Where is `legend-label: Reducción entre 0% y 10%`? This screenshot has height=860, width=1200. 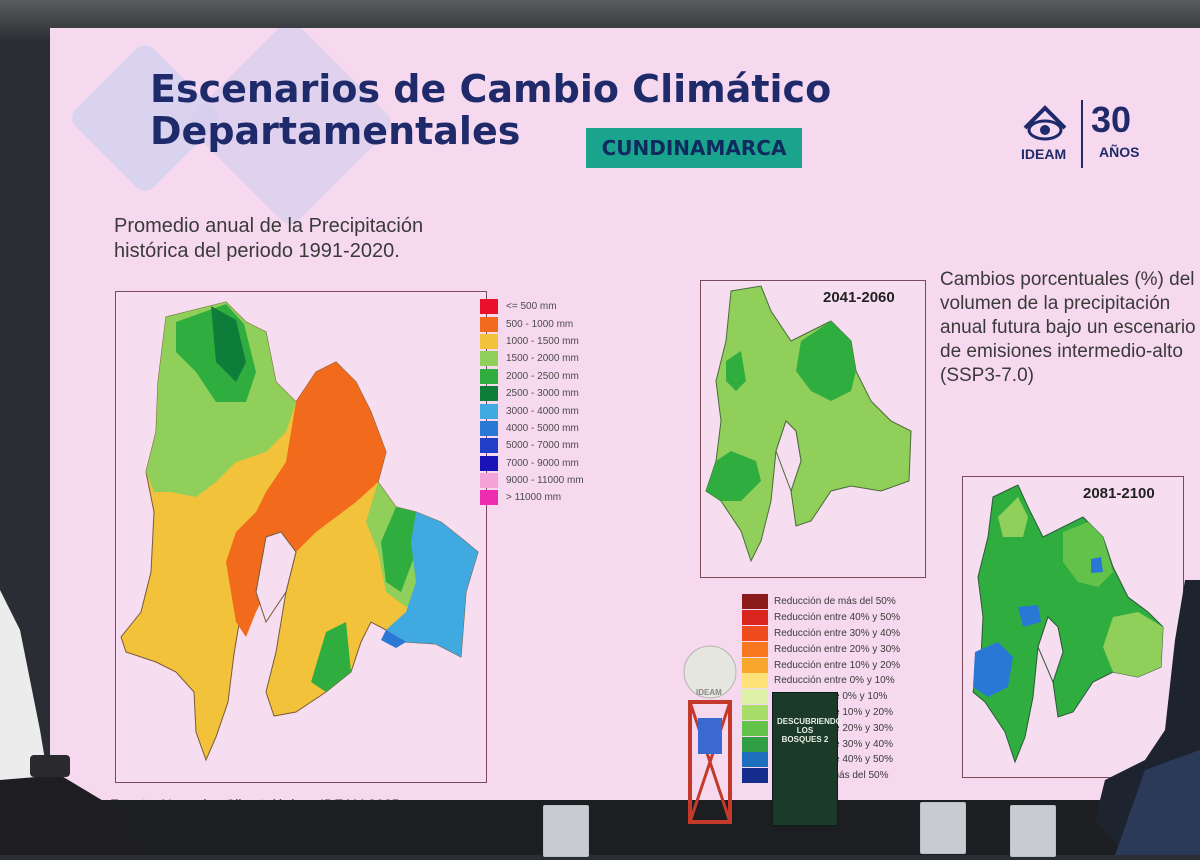 legend-label: Reducción entre 0% y 10% is located at coordinates (834, 681).